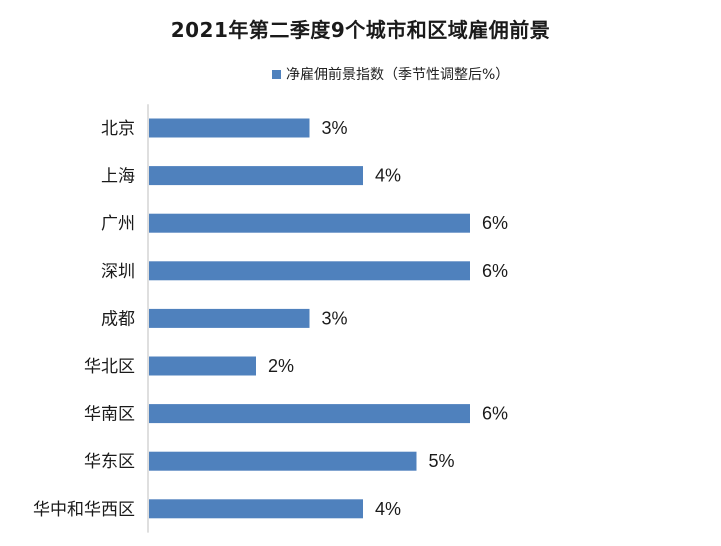 This screenshot has height=546, width=721. I want to click on category-label: 华南区, so click(109, 415).